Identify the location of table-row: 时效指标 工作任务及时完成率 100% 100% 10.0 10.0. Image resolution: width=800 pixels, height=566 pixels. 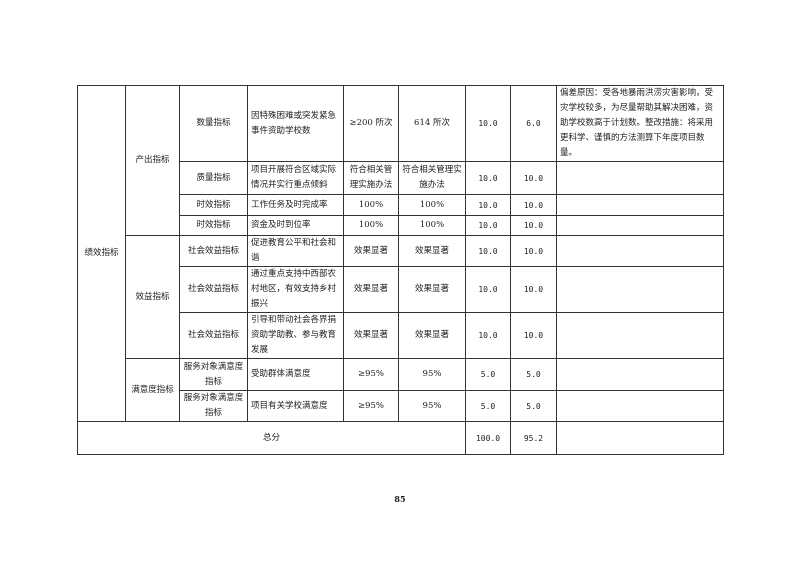
(401, 205).